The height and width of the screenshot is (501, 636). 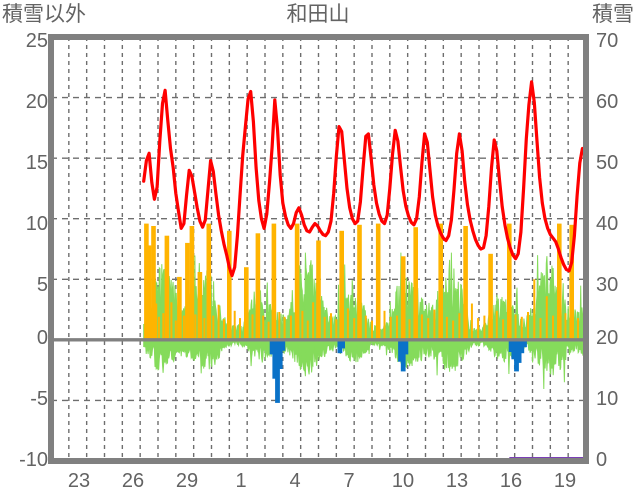 What do you see at coordinates (318, 14) in the screenshot?
I see `page-title: 和田山` at bounding box center [318, 14].